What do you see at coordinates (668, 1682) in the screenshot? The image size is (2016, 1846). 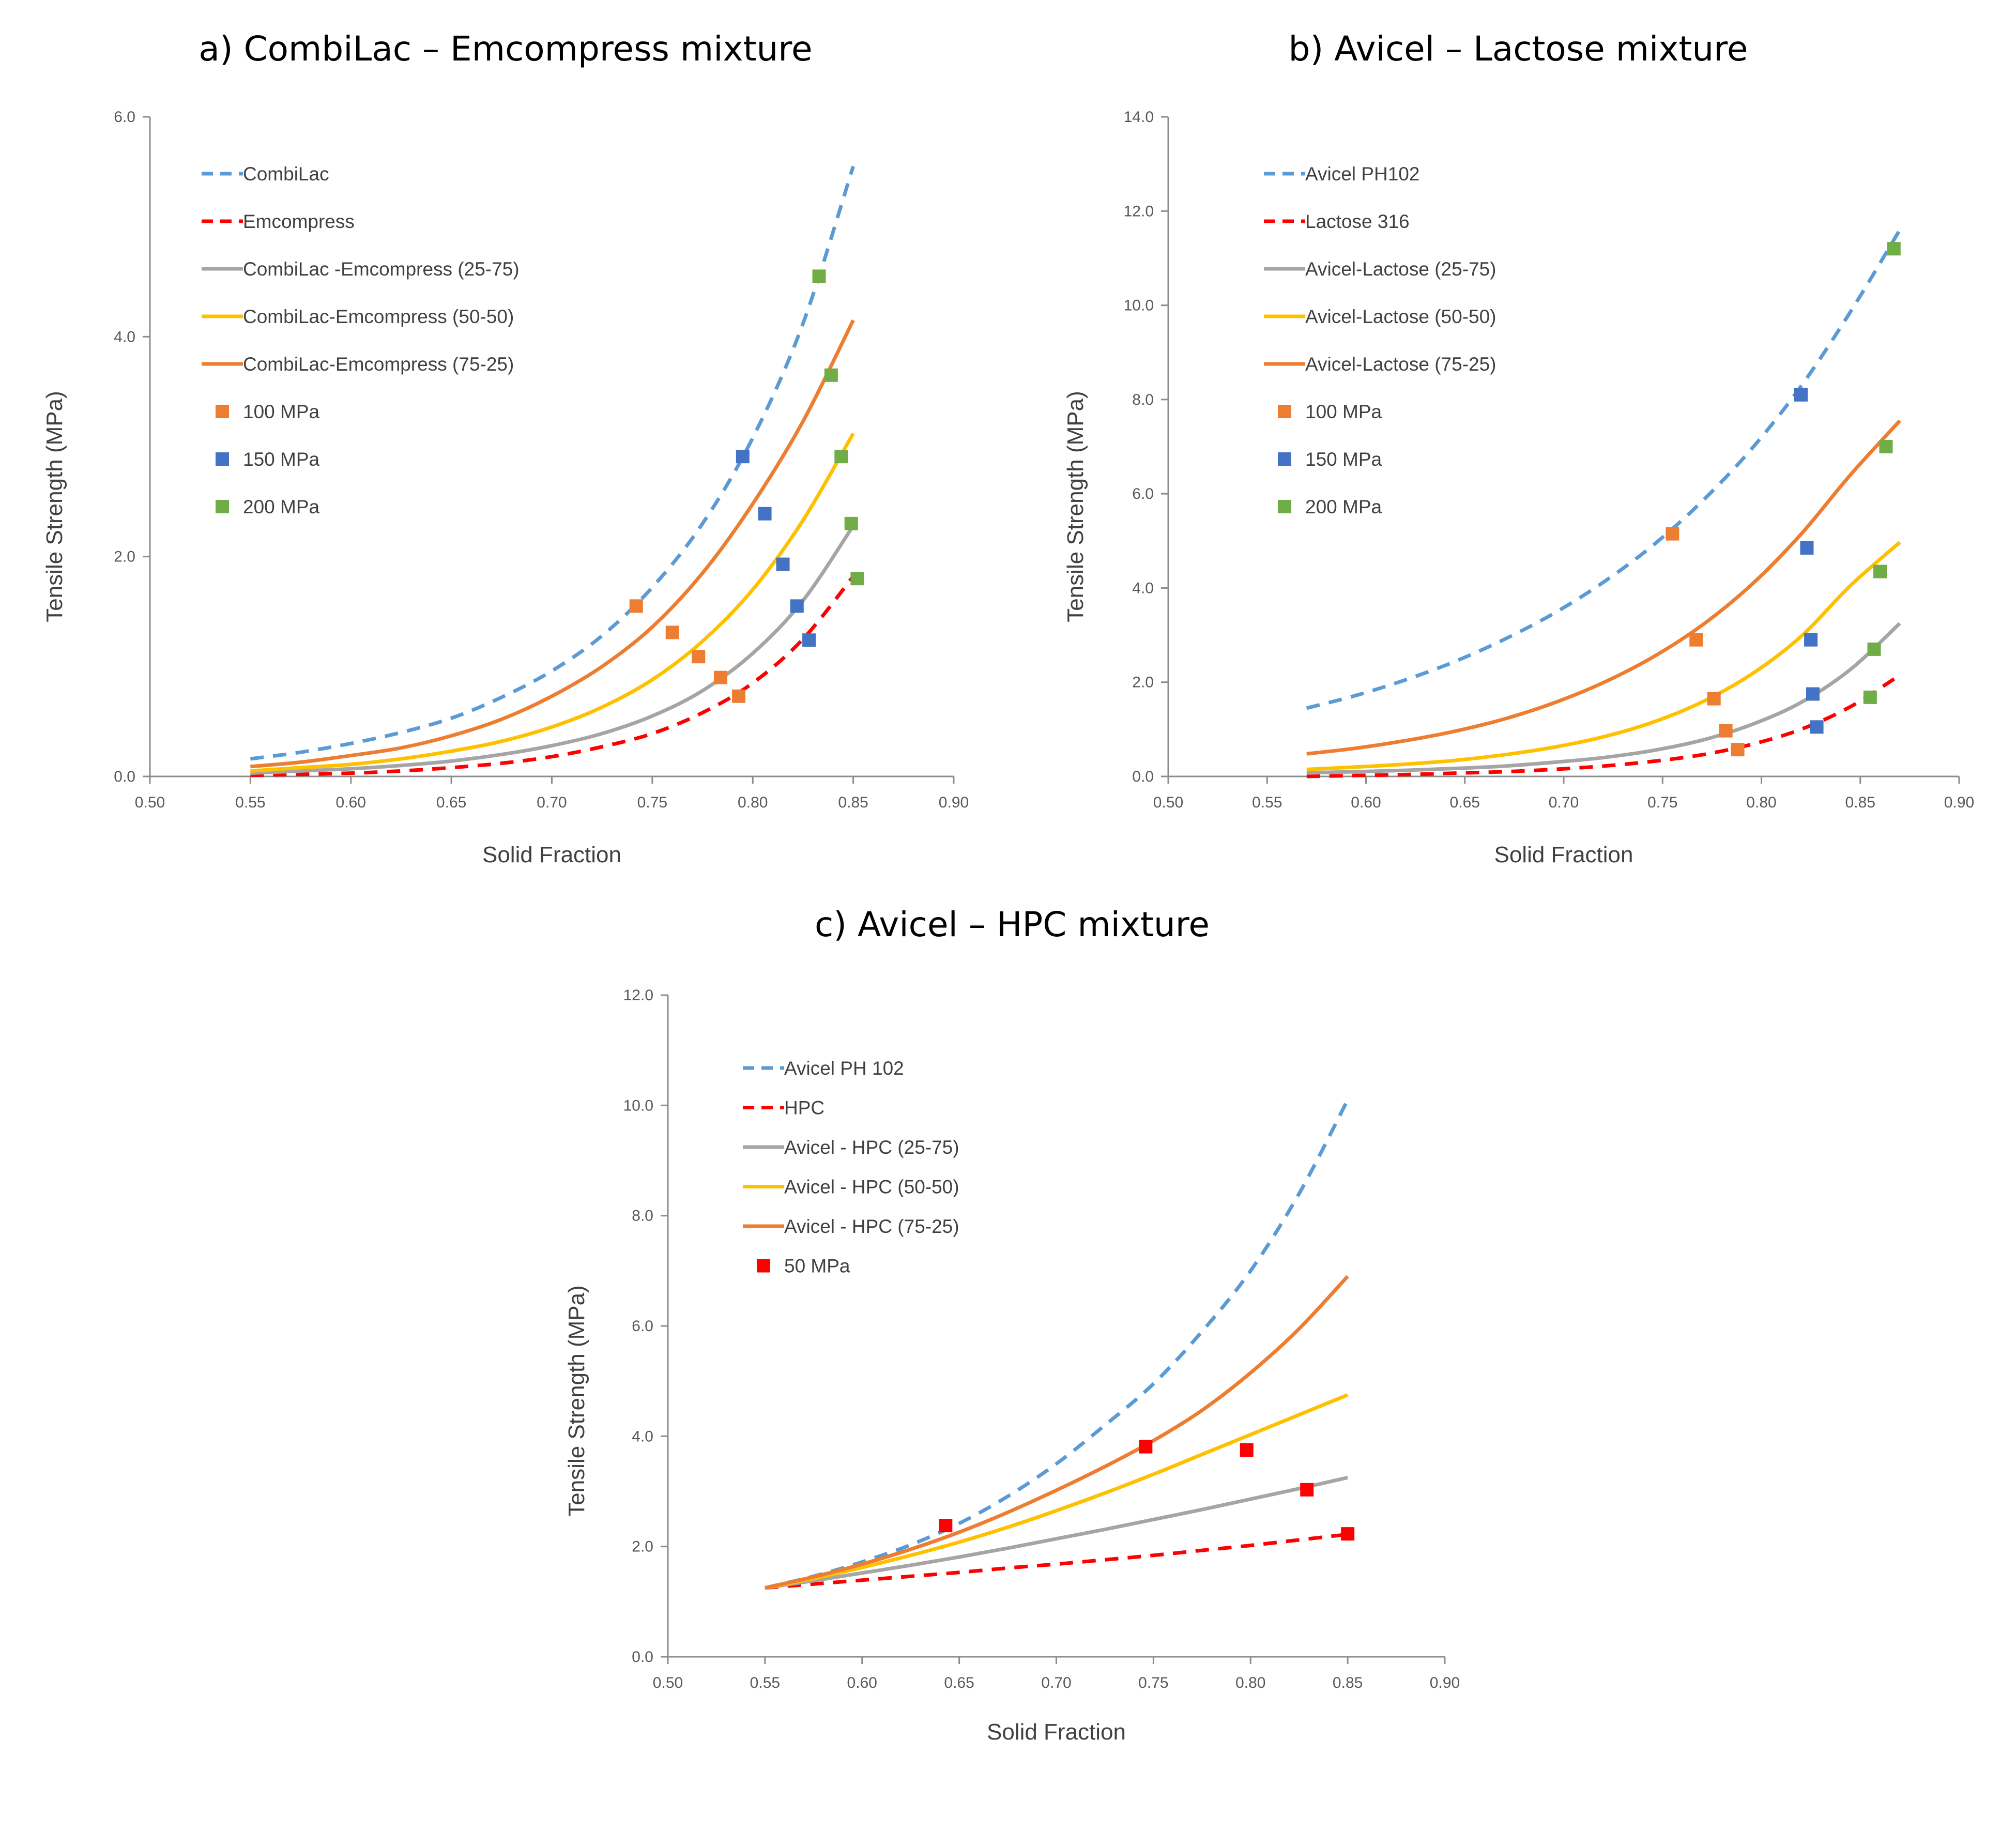 I see `chart-c-x-tick-label: 0.50` at bounding box center [668, 1682].